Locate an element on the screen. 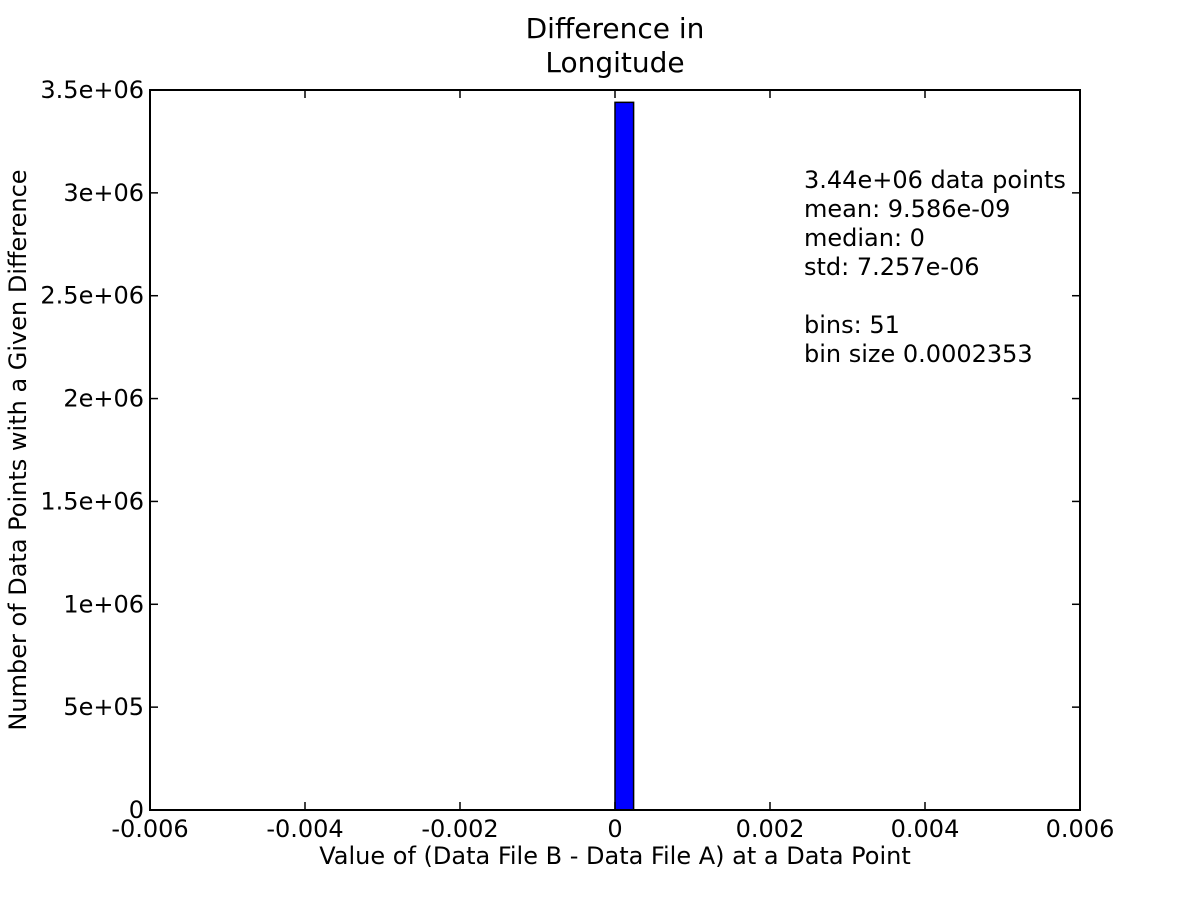 This screenshot has width=1200, height=900. stats-annotation-line: std: 7.257e-06 is located at coordinates (892, 267).